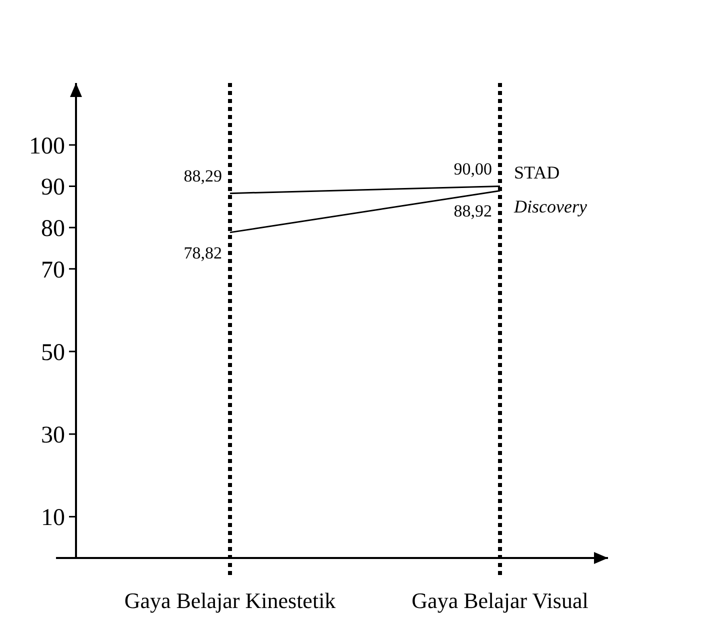 This screenshot has height=631, width=712. What do you see at coordinates (53, 435) in the screenshot?
I see `y-tick-label: 30` at bounding box center [53, 435].